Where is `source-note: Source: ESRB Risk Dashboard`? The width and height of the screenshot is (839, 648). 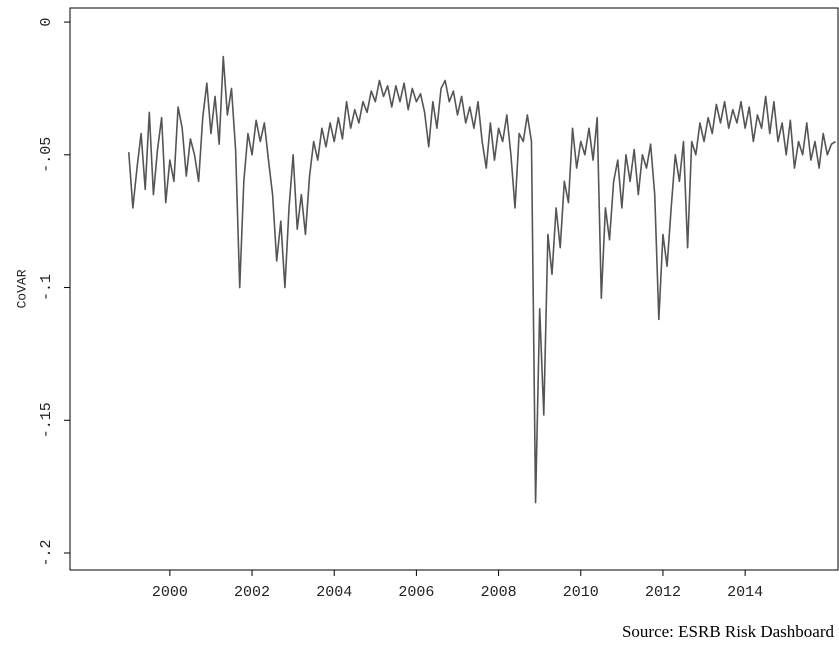
source-note: Source: ESRB Risk Dashboard is located at coordinates (728, 631).